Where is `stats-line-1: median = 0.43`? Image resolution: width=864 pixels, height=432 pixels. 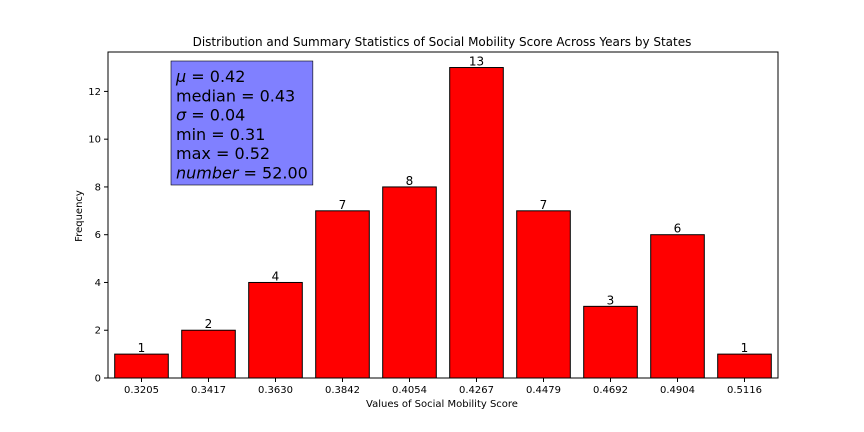 stats-line-1: median = 0.43 is located at coordinates (235, 95).